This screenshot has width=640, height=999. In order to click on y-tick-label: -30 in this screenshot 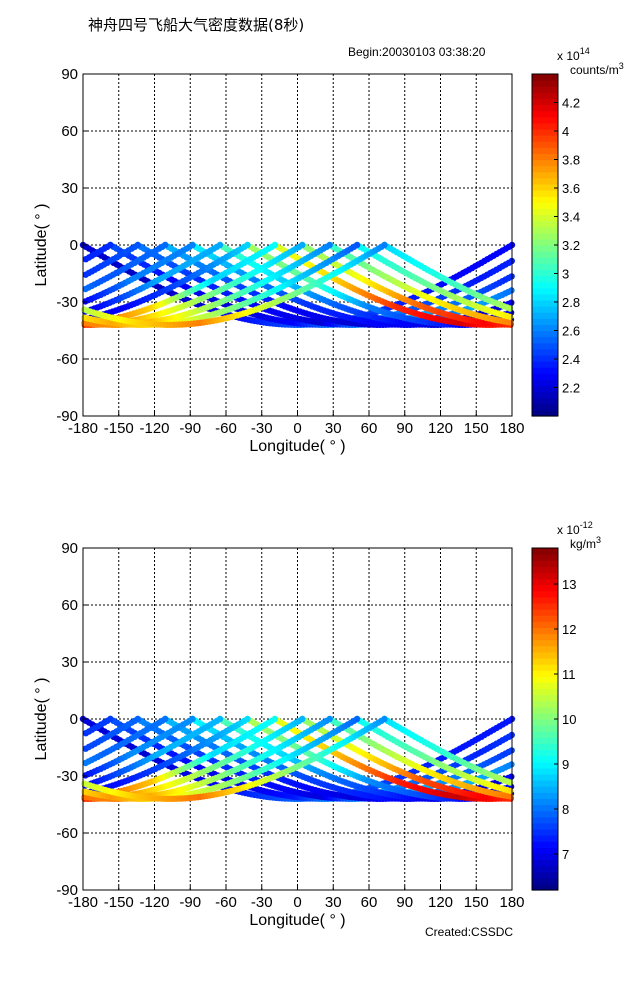, I will do `click(67, 302)`.